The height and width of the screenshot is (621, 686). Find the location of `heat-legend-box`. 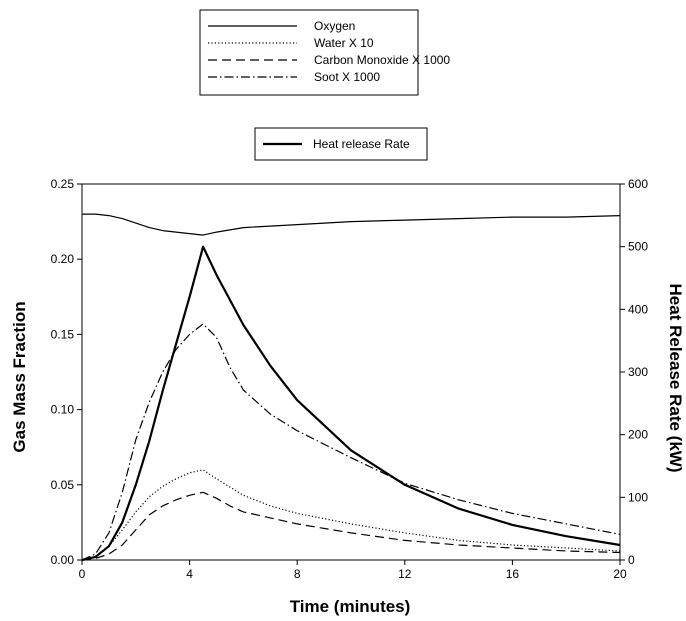

heat-legend-box is located at coordinates (341, 144).